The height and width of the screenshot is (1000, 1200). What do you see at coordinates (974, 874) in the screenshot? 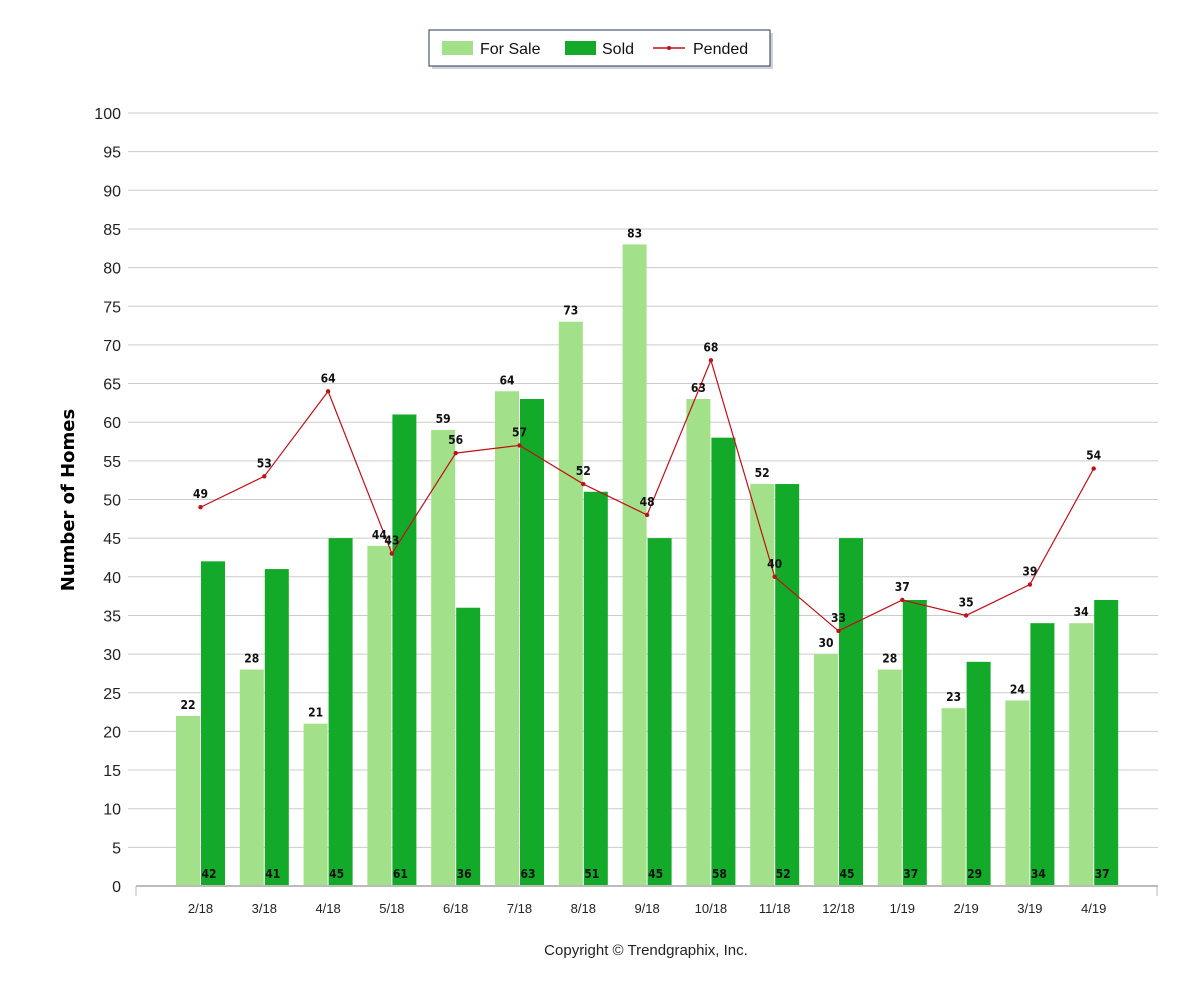
I see `label-sold: 29` at bounding box center [974, 874].